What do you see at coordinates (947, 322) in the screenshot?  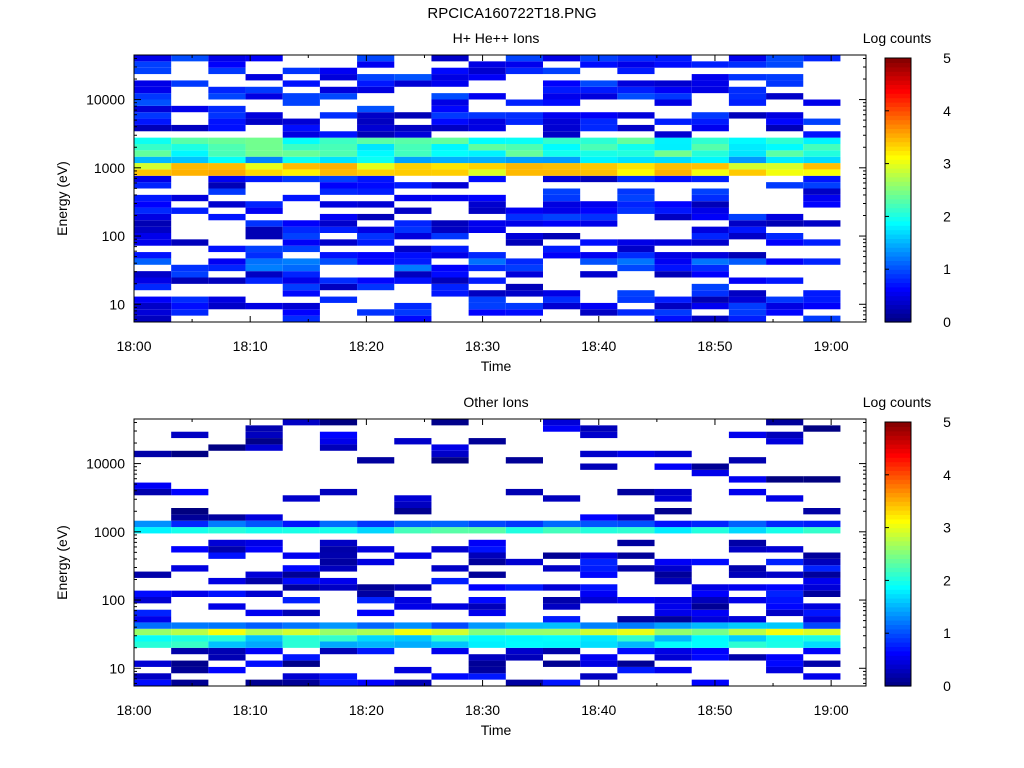 I see `colorbar-tick-label: 0` at bounding box center [947, 322].